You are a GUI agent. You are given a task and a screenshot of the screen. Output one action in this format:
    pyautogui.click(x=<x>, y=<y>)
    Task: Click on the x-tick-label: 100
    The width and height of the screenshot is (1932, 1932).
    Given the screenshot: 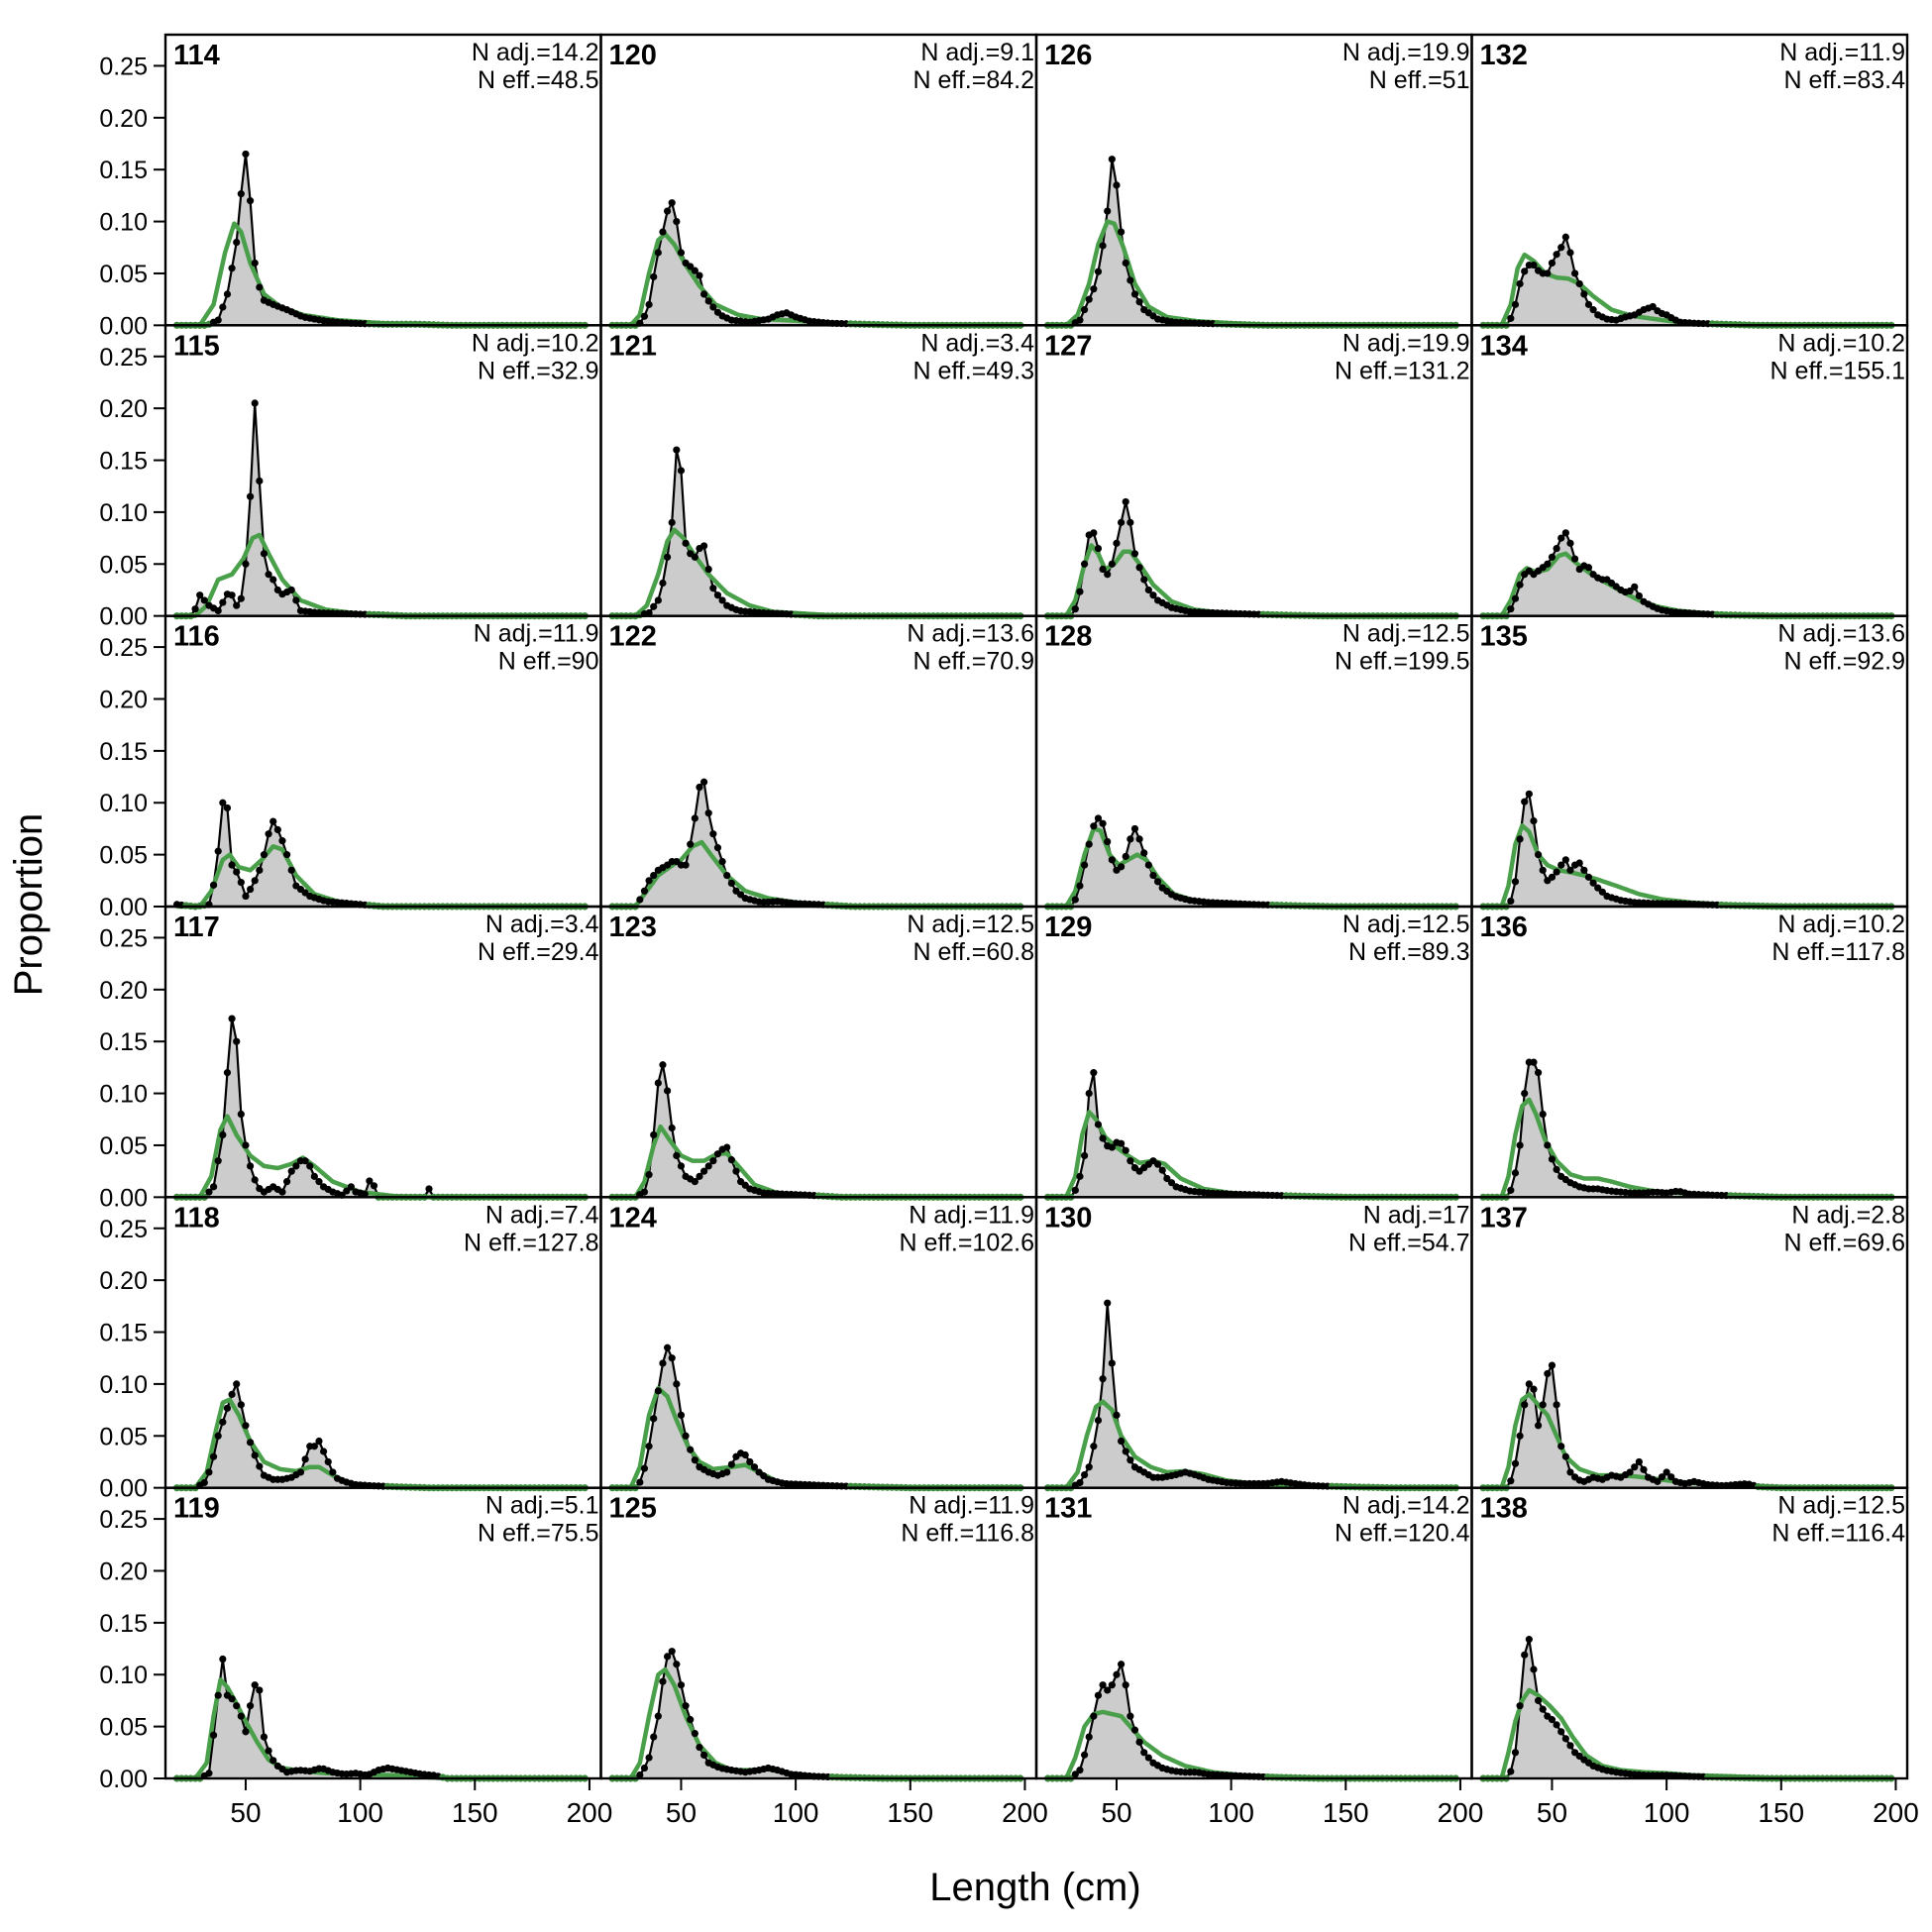 What is the action you would take?
    pyautogui.click(x=1231, y=1813)
    